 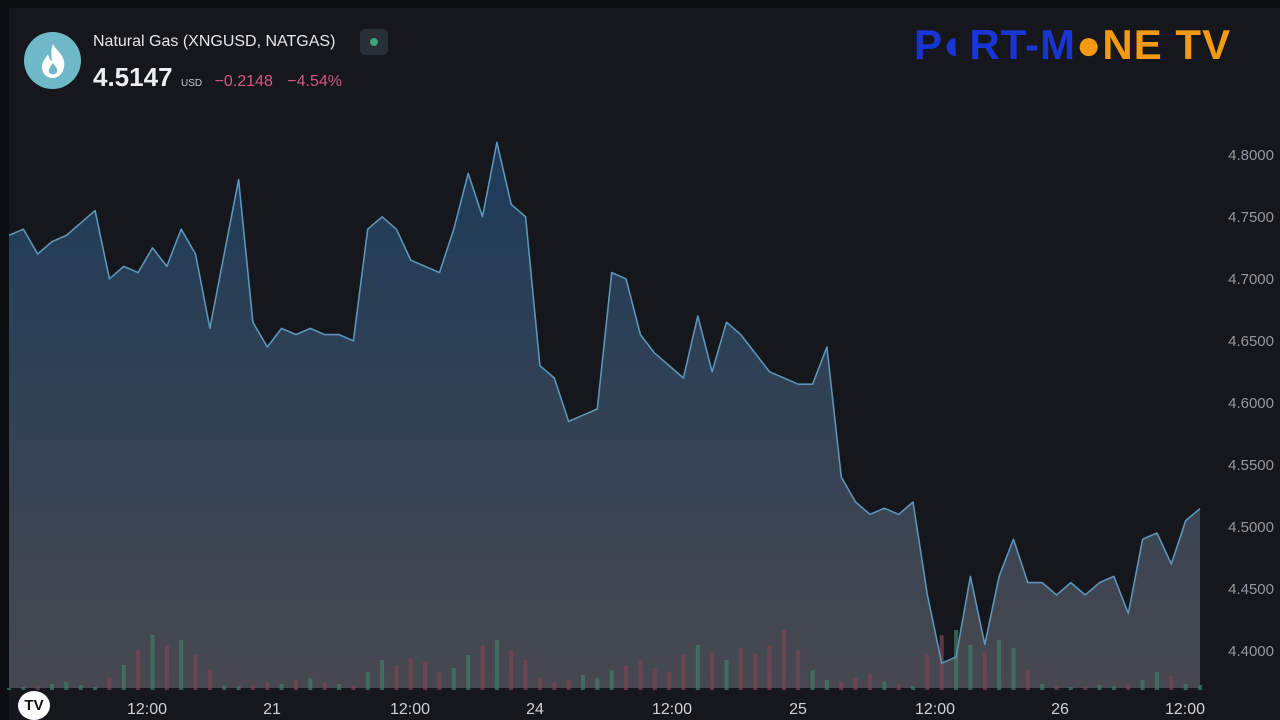 I want to click on y-tick-label: 4.5000, so click(x=1251, y=527).